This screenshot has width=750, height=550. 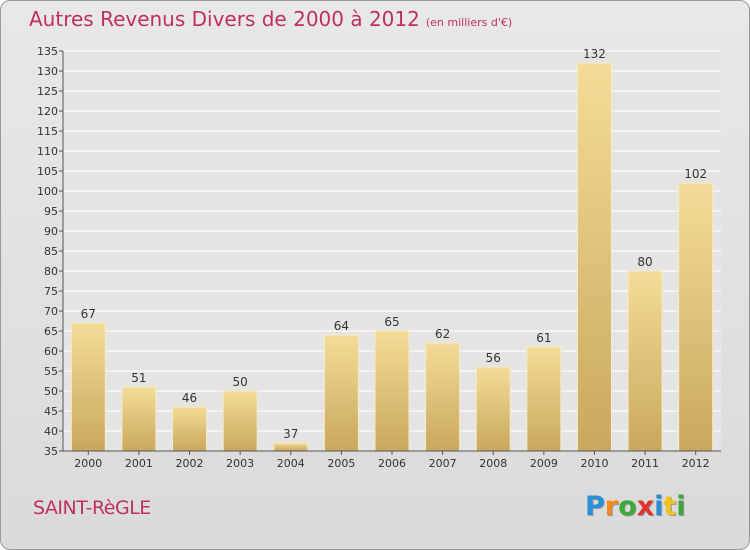 What do you see at coordinates (47, 171) in the screenshot?
I see `y-tick-label: 105` at bounding box center [47, 171].